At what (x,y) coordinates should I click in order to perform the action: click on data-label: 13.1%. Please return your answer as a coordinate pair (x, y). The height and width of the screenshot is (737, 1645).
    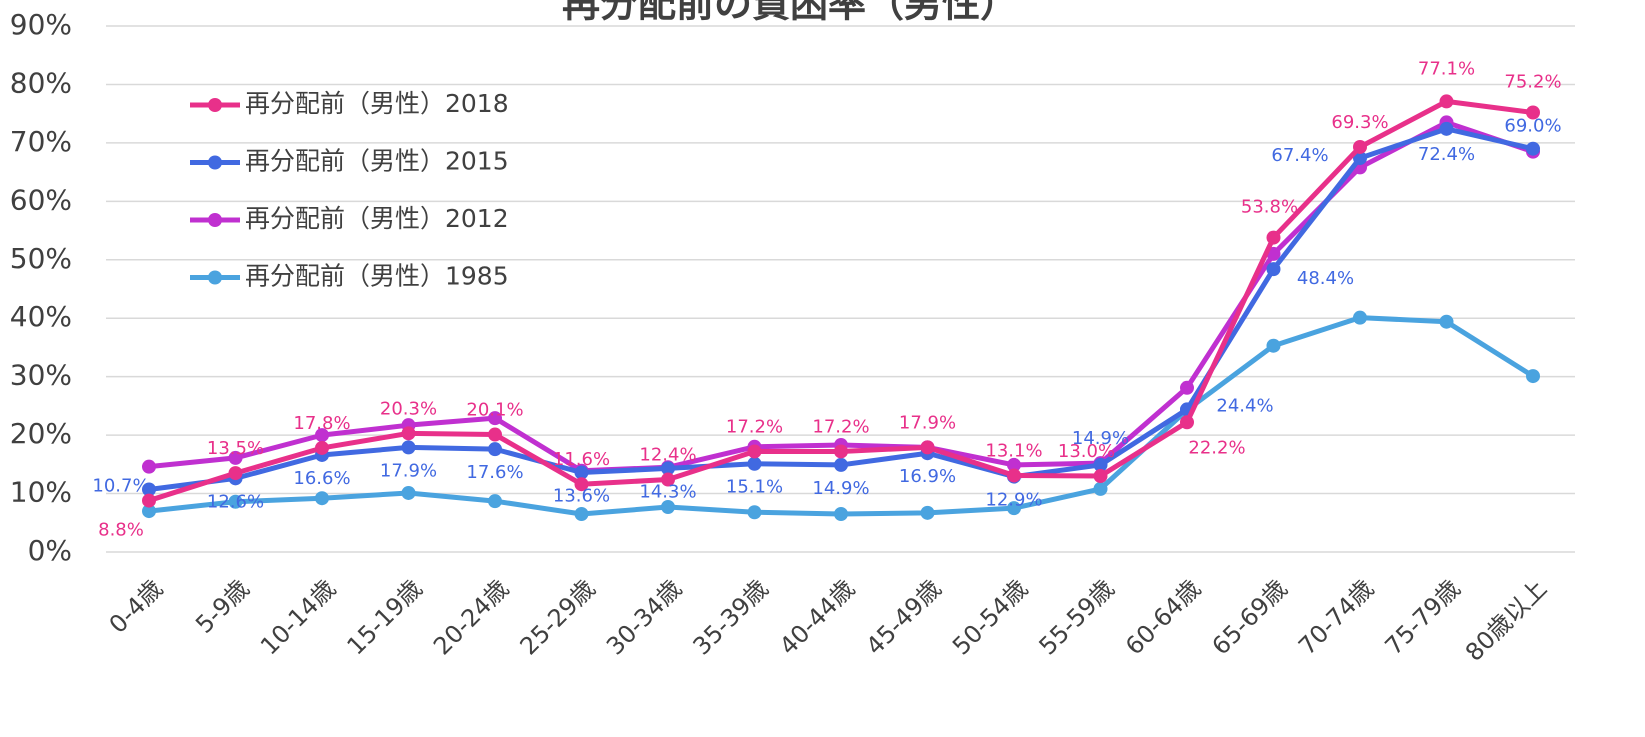
    Looking at the image, I should click on (1013, 450).